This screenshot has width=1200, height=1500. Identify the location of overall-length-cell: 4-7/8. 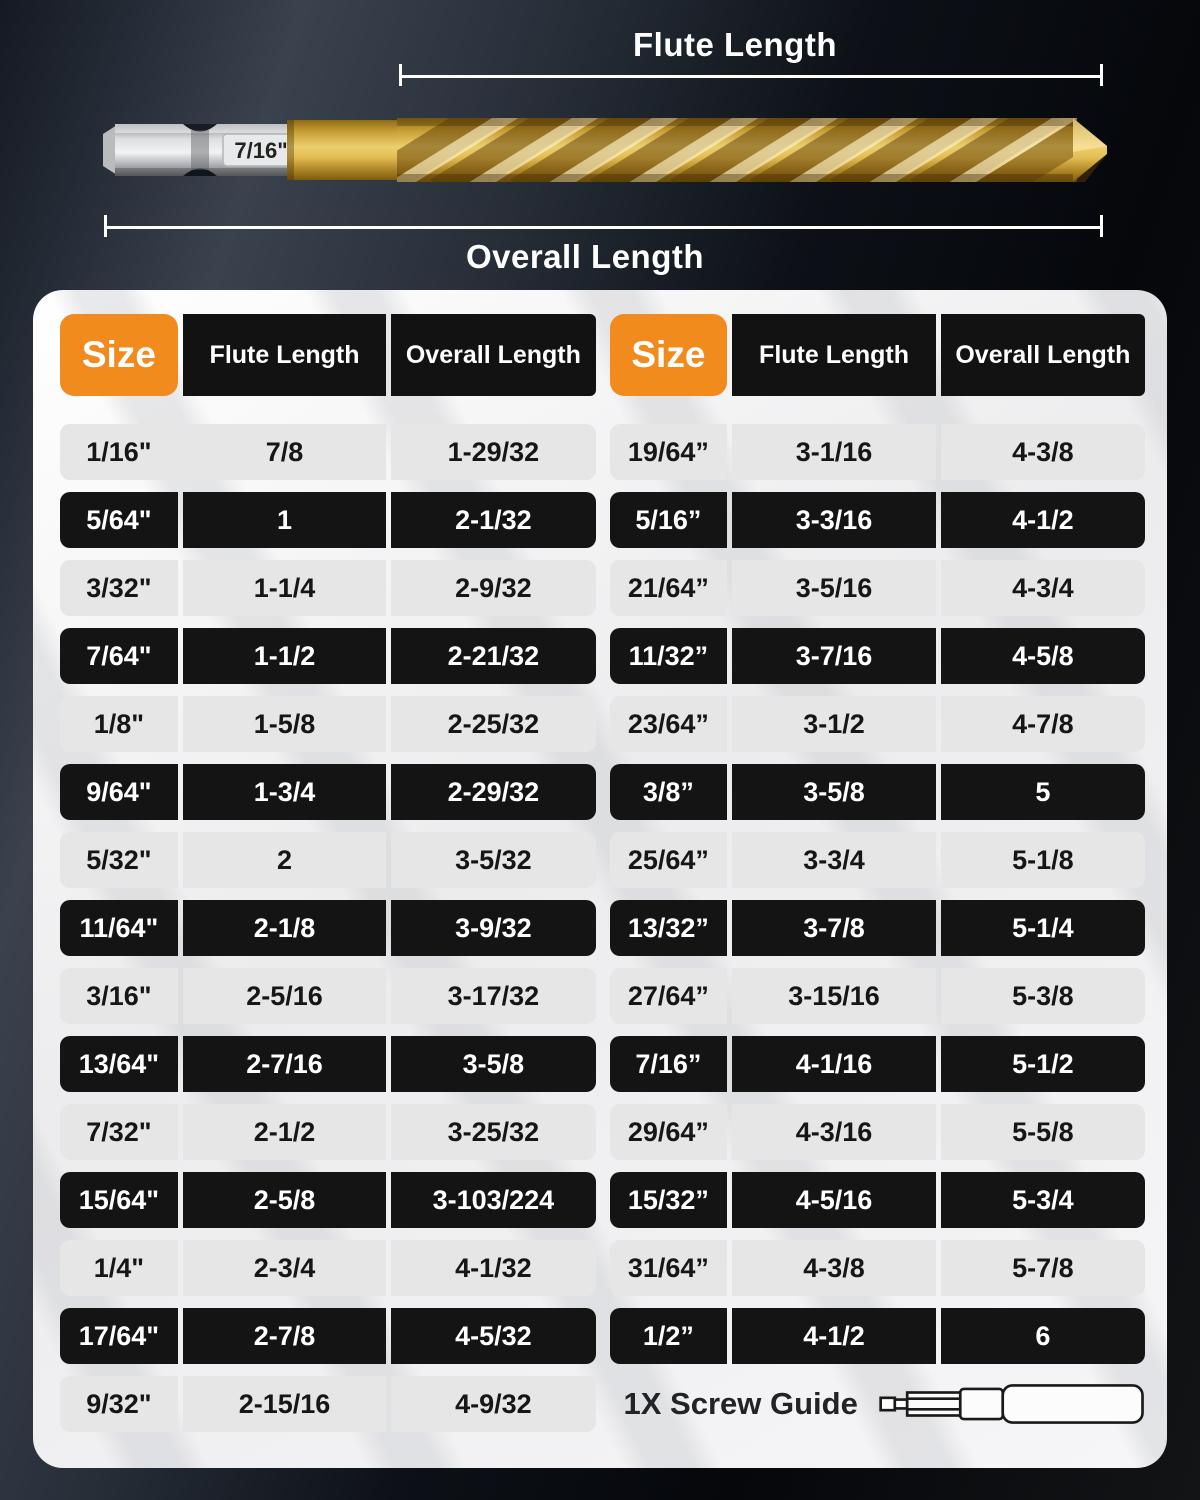
(1042, 724).